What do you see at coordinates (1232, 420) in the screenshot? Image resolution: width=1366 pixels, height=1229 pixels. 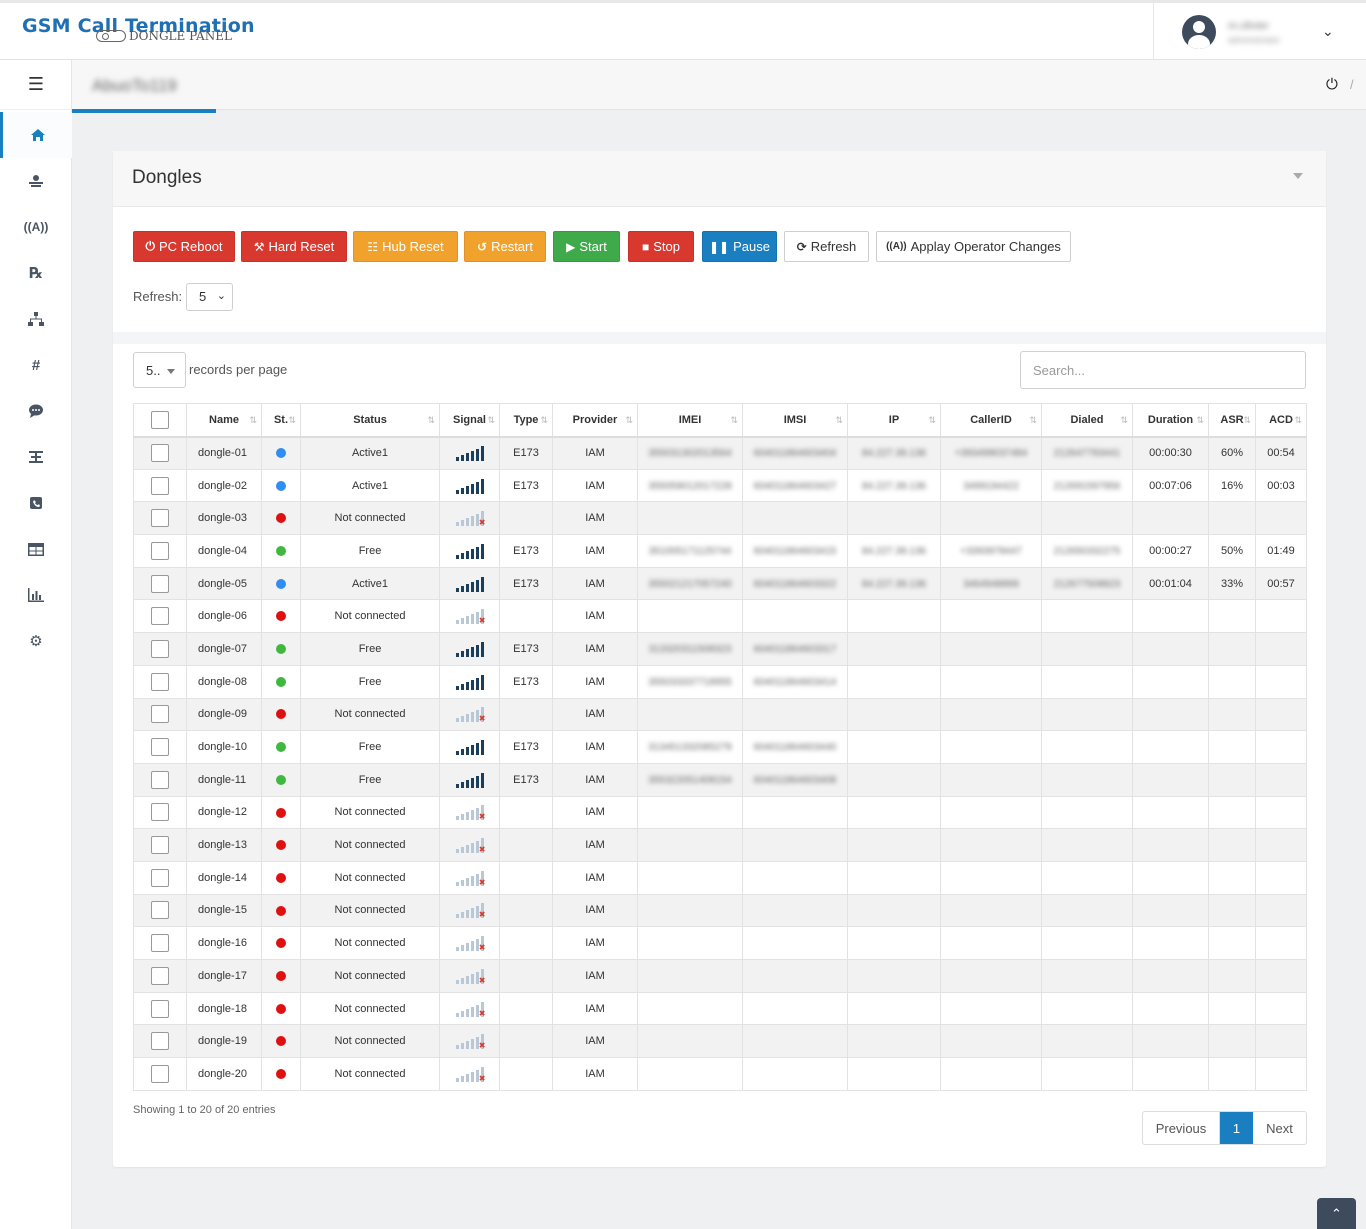 I see `column-header-asr: ASR ⇅` at bounding box center [1232, 420].